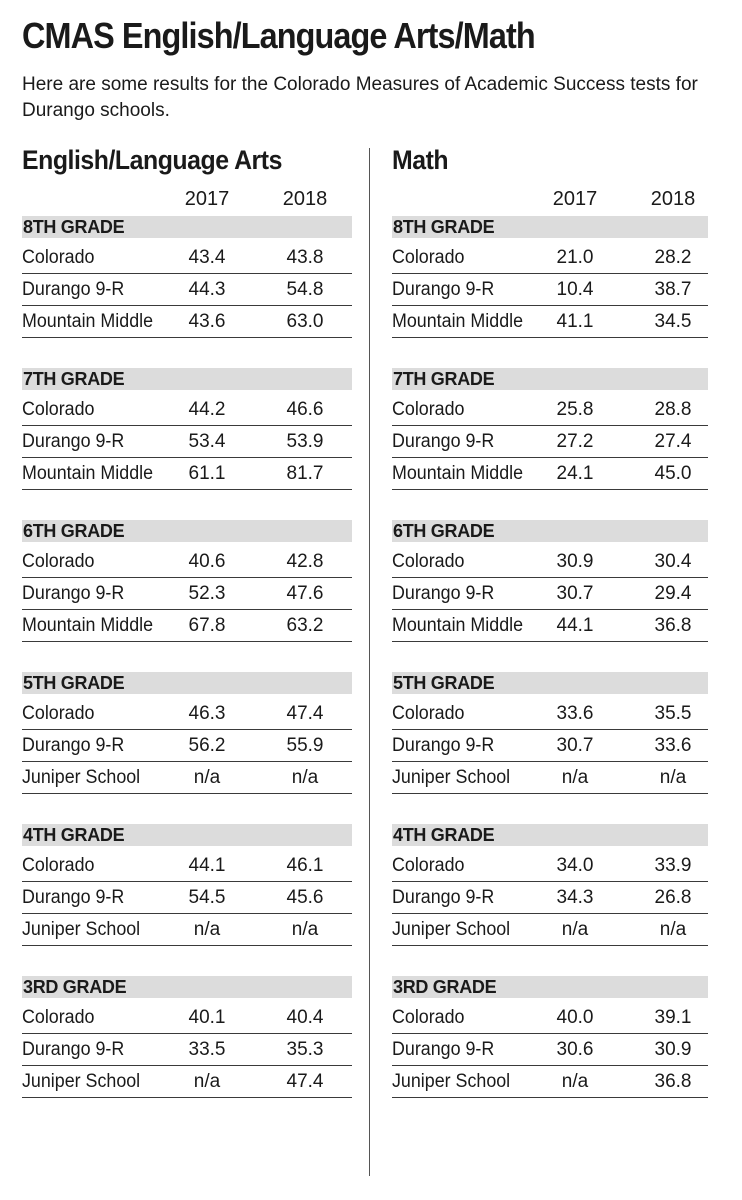  Describe the element at coordinates (207, 1017) in the screenshot. I see `score-cell: 40.1` at that location.